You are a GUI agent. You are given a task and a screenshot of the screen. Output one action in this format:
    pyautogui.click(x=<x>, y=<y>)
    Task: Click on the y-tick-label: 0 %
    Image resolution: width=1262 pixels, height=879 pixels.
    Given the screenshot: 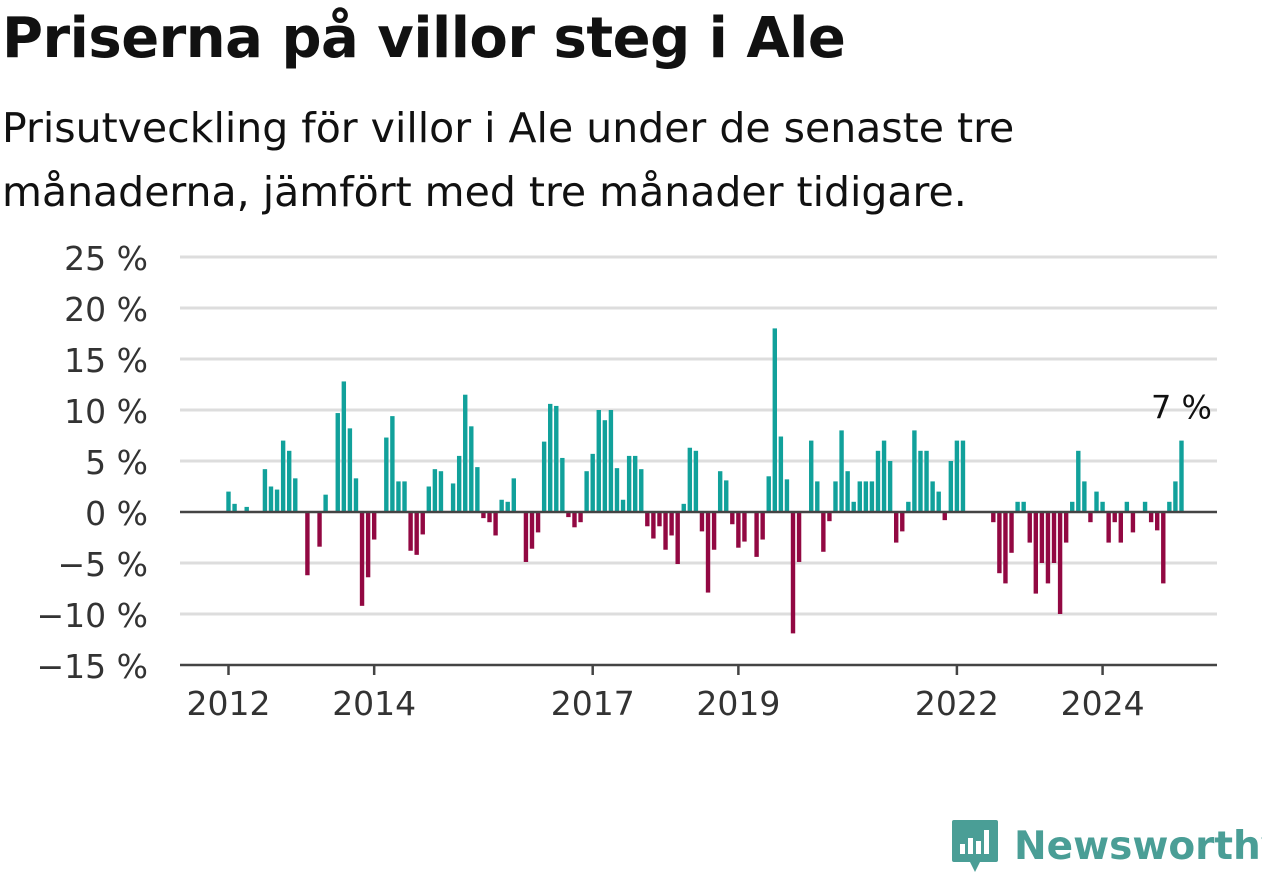 What is the action you would take?
    pyautogui.click(x=116, y=513)
    